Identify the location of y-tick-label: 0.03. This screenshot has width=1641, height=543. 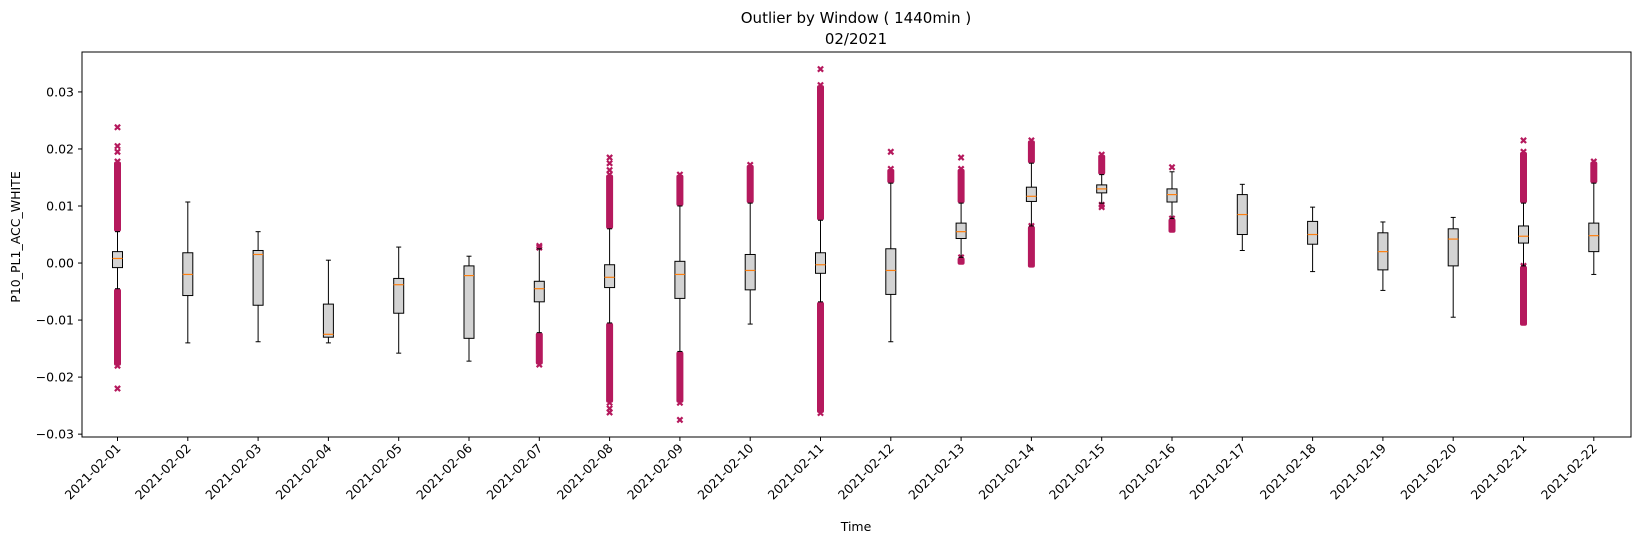
(60, 91).